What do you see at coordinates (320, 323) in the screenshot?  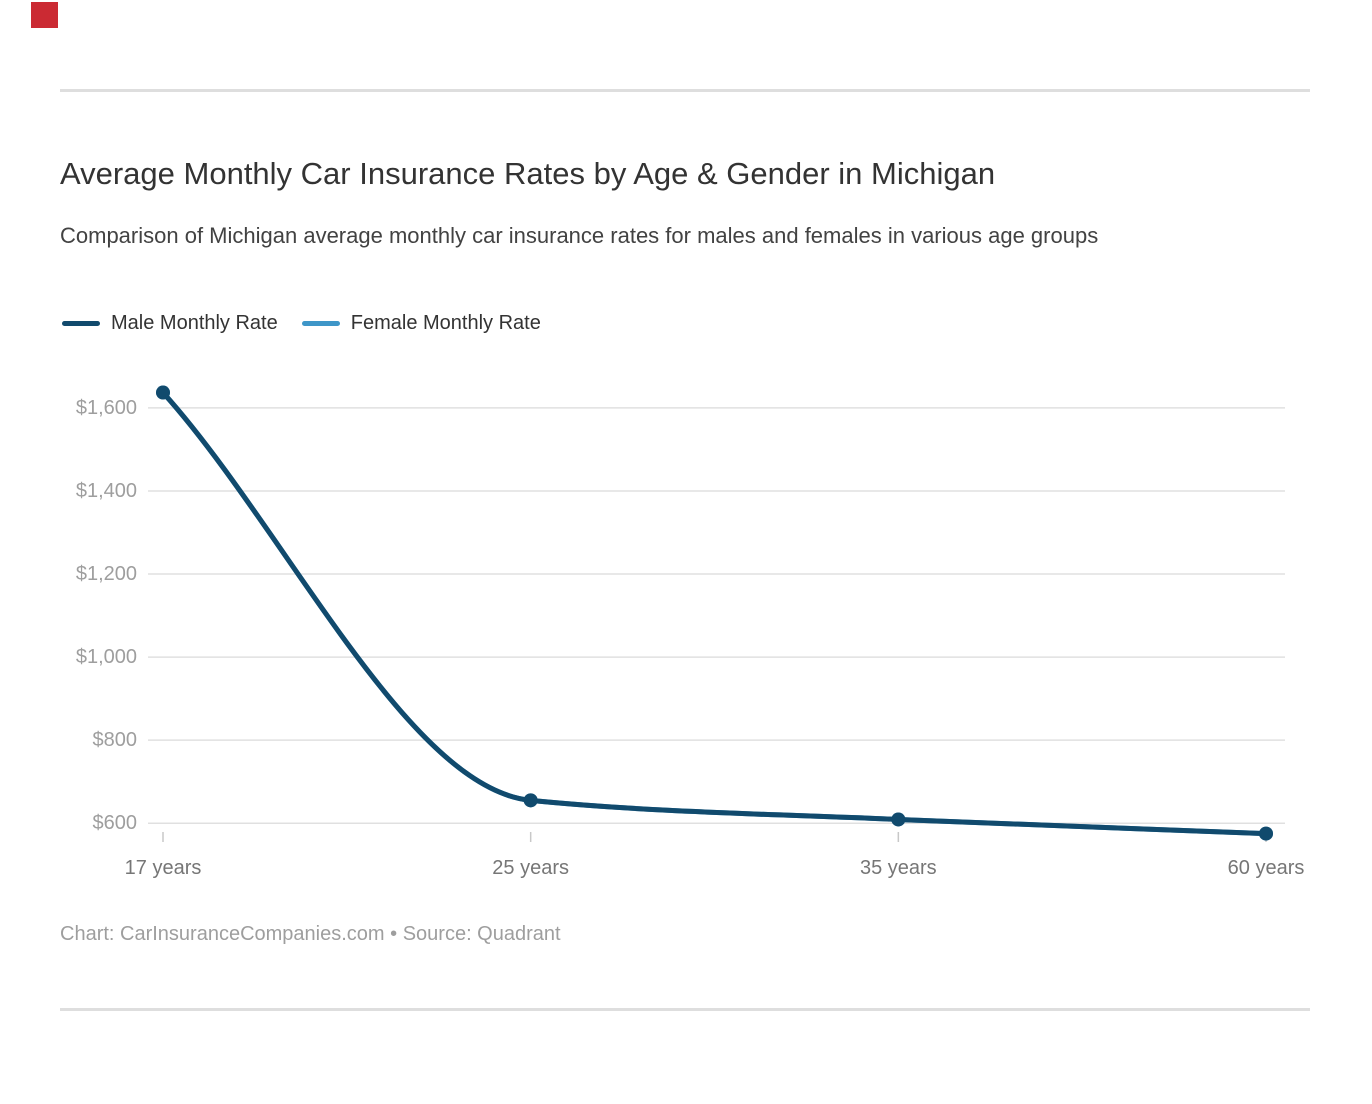 I see `female-line-swatch` at bounding box center [320, 323].